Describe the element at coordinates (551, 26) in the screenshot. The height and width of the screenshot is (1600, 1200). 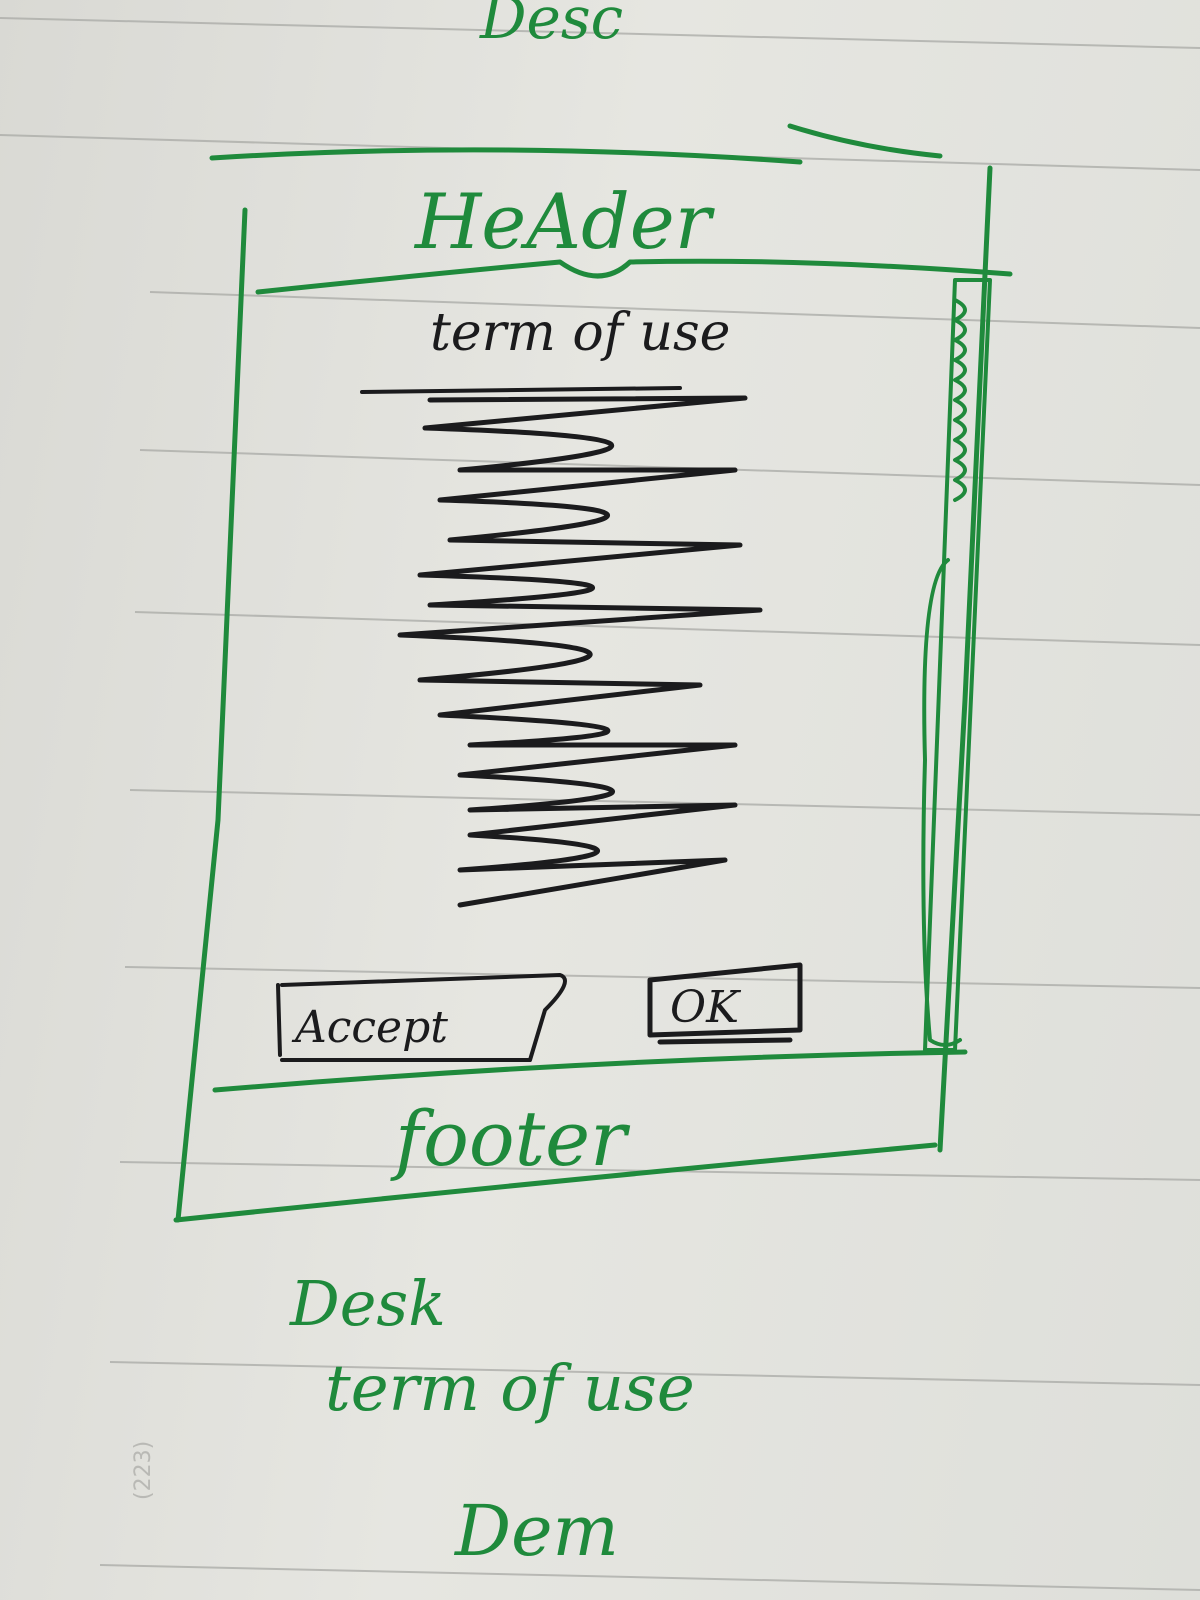
I see `top-note: Desc` at that location.